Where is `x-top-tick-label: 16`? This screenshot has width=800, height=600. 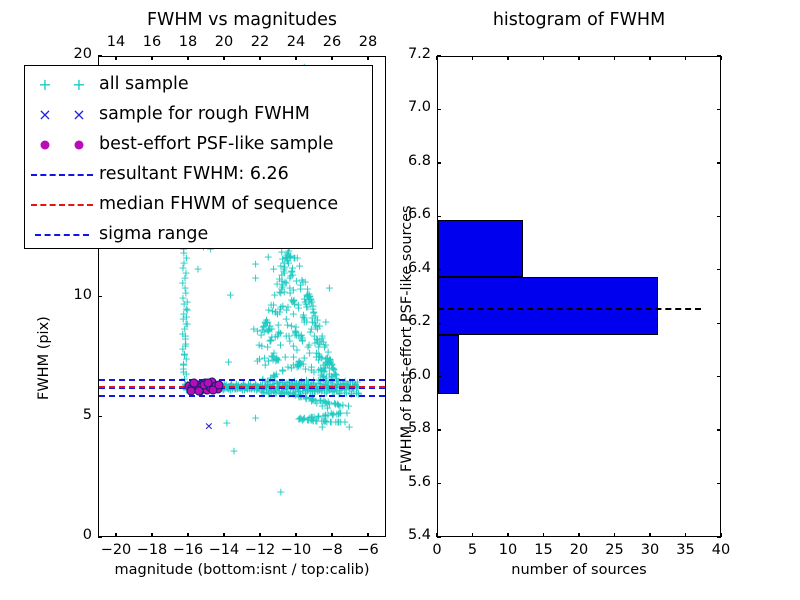 x-top-tick-label: 16 is located at coordinates (152, 42).